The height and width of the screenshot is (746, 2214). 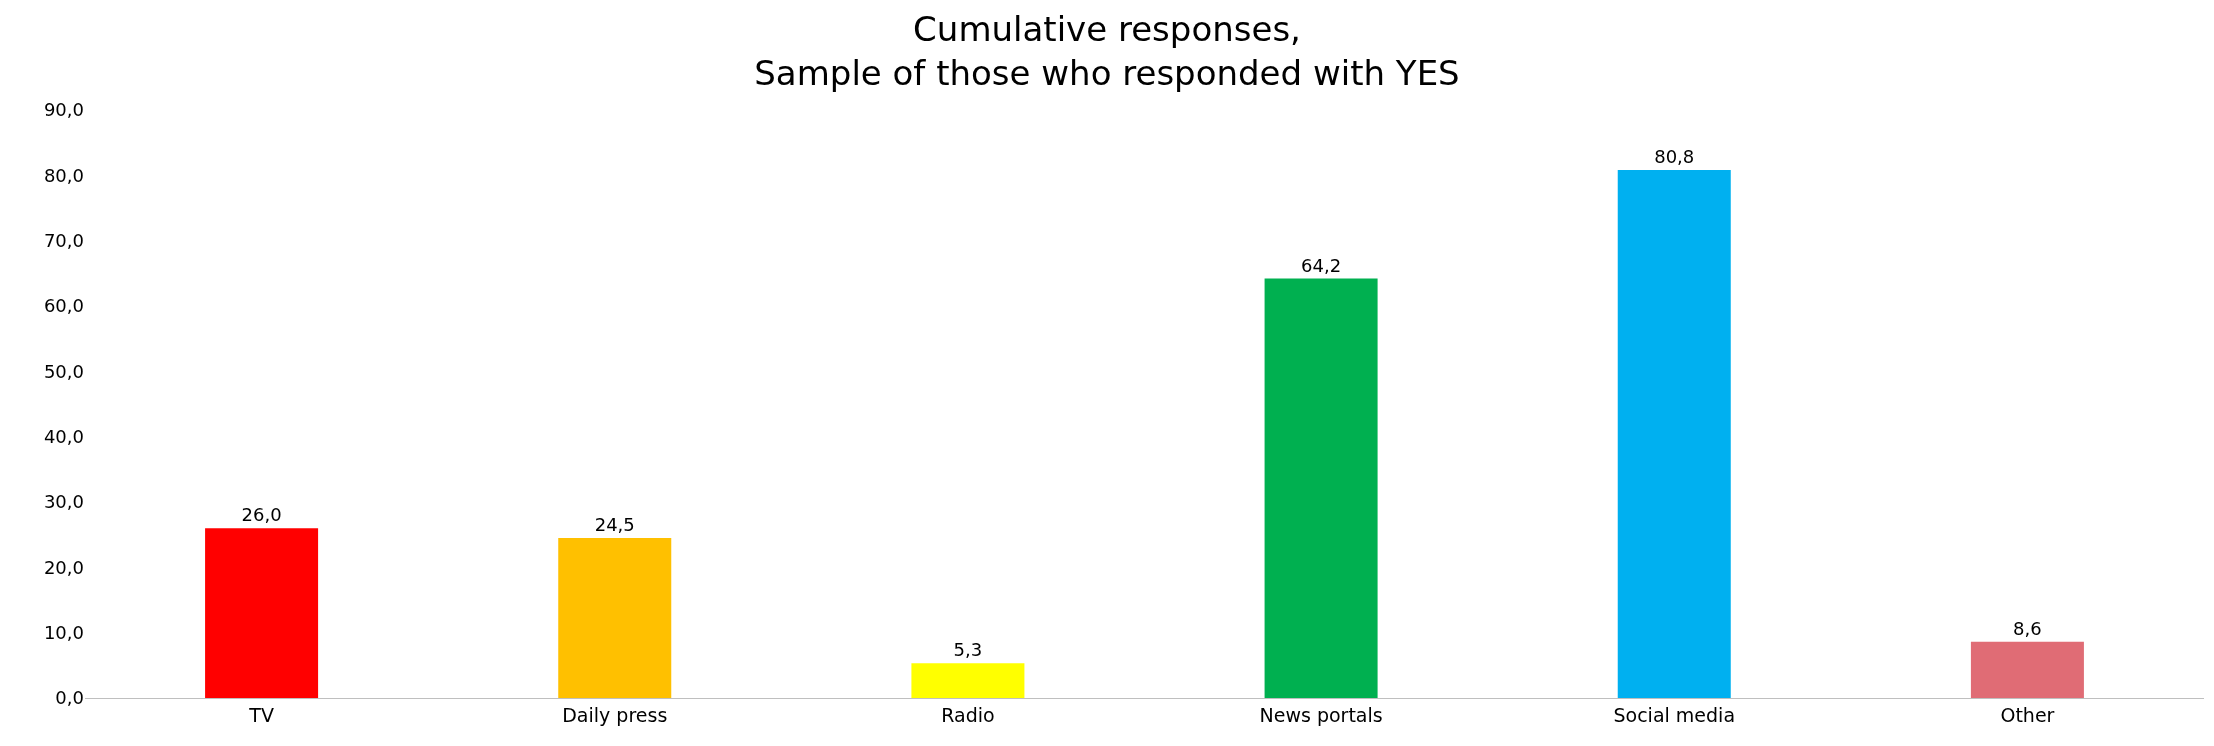 I want to click on y-tick-label: 0,0, so click(x=69, y=698).